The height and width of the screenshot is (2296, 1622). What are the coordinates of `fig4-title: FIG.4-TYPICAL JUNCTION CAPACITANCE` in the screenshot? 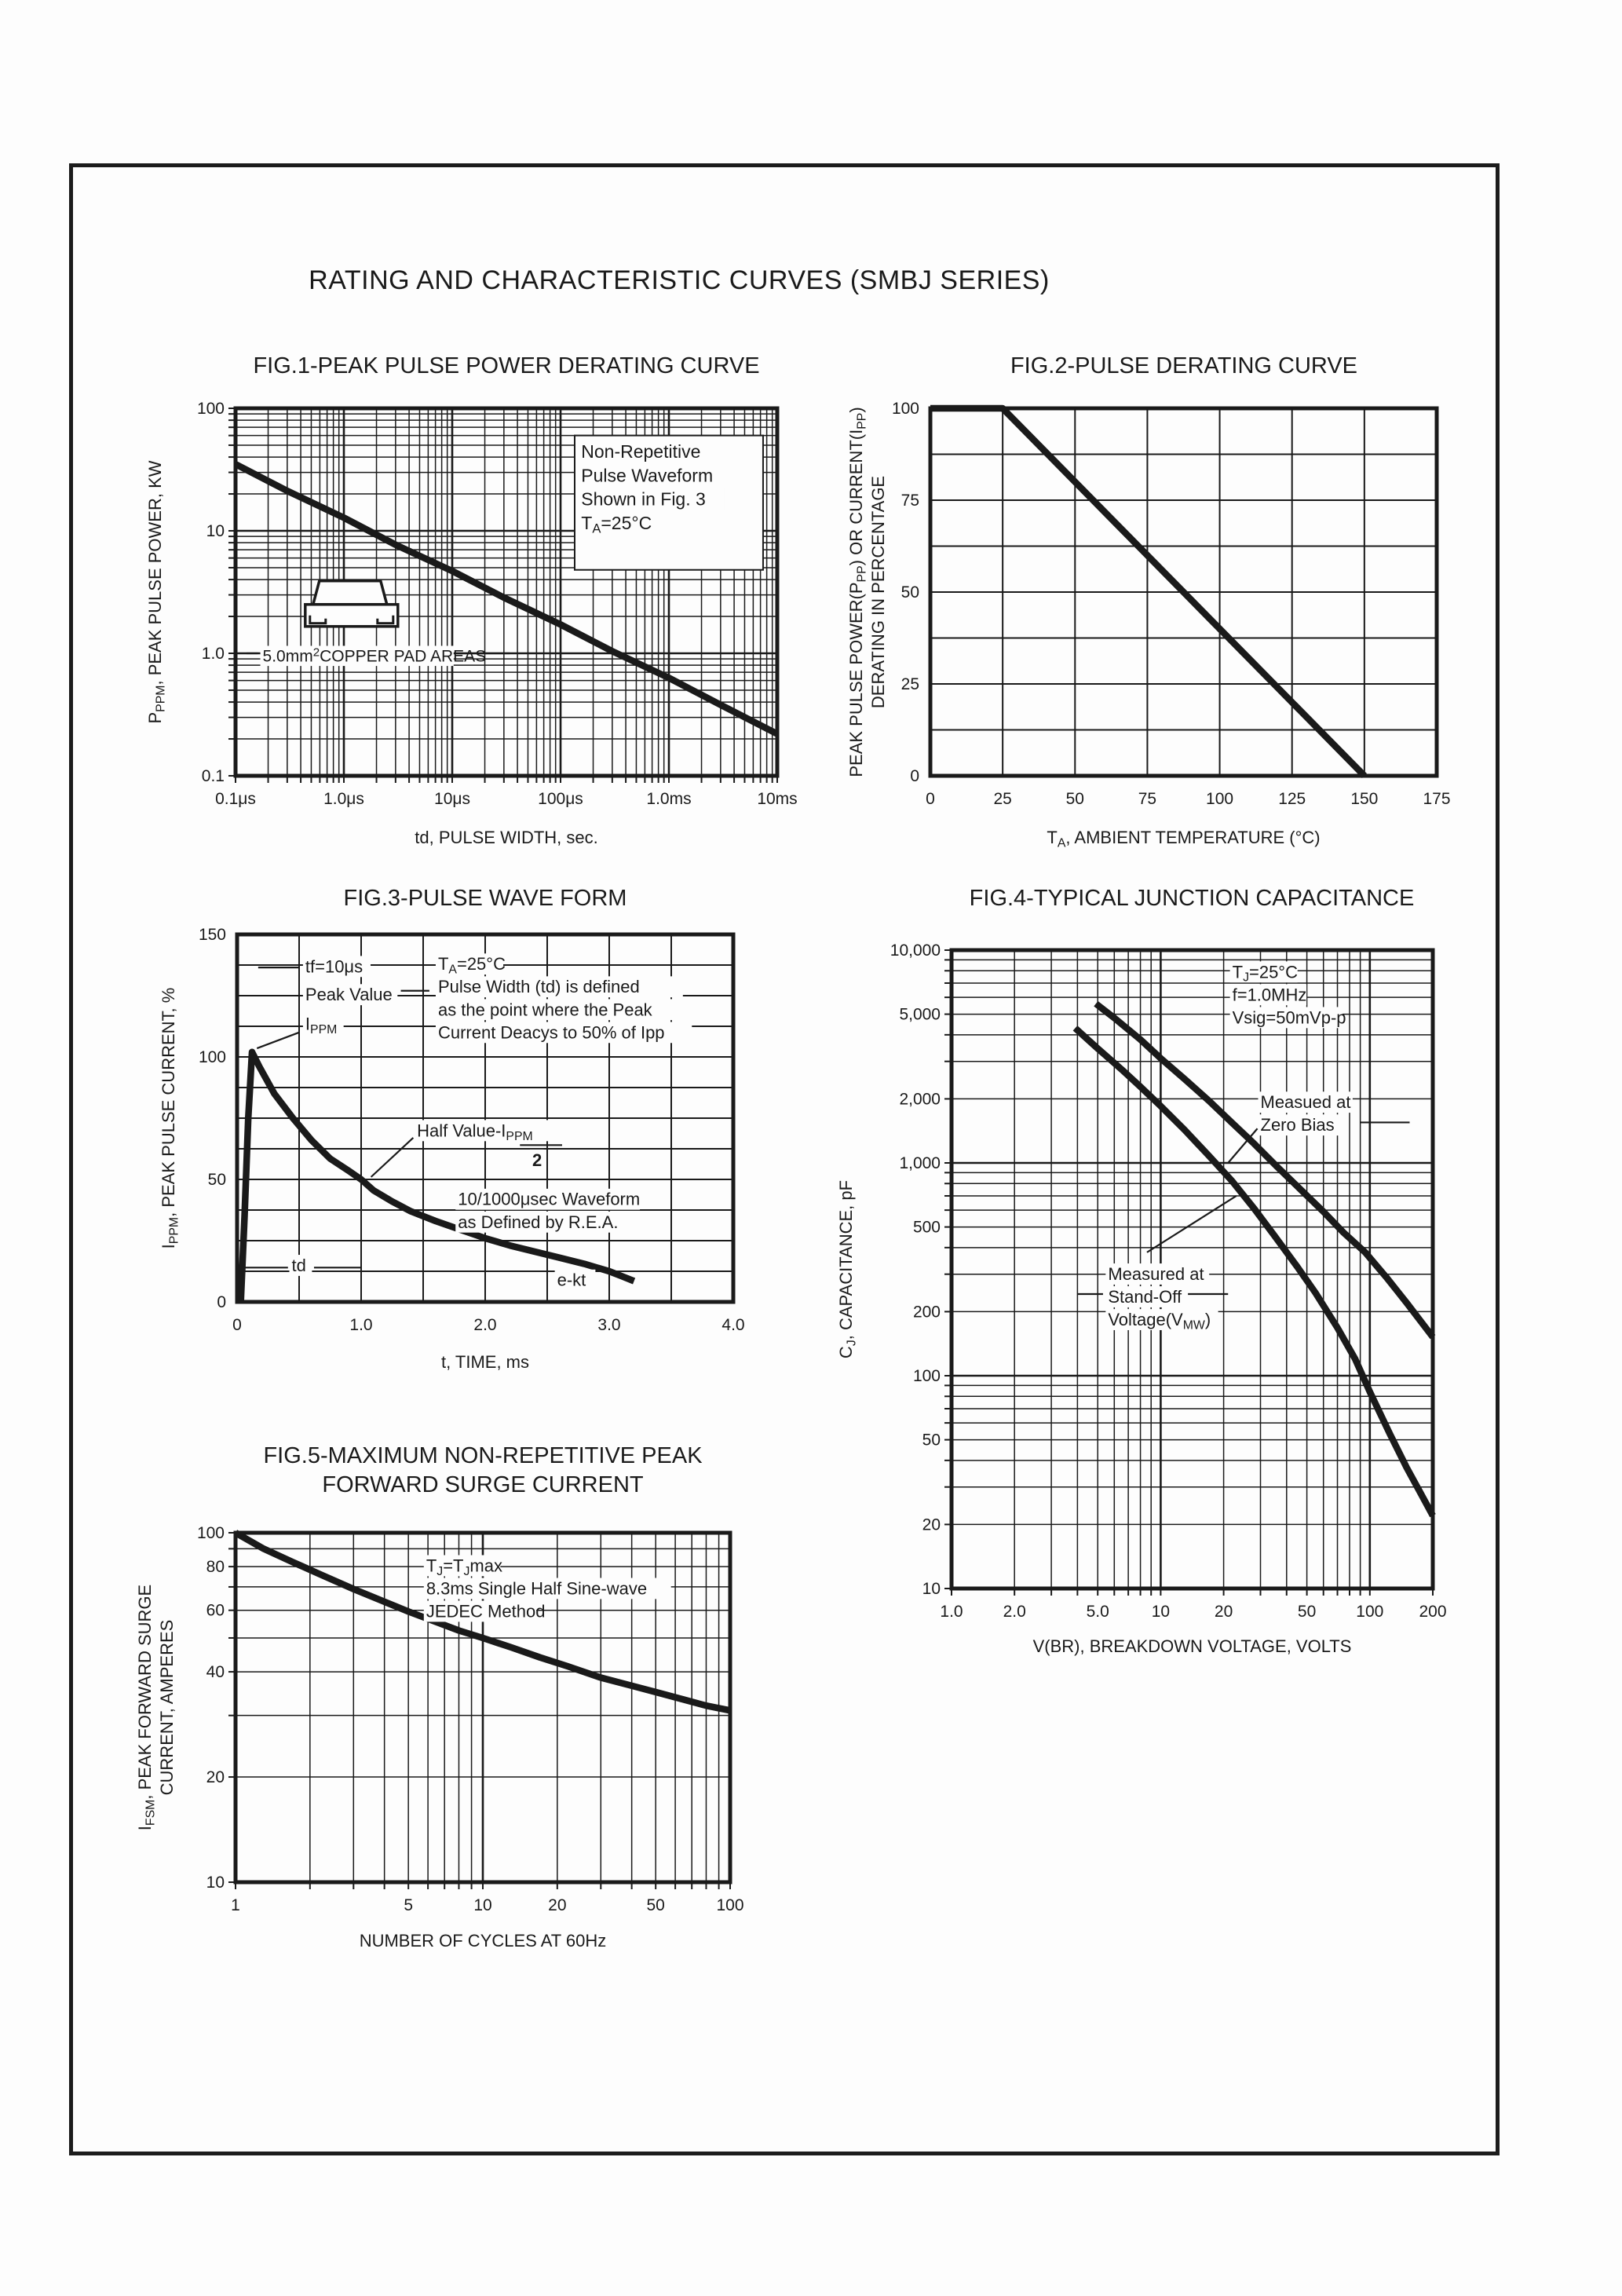 It's located at (1192, 898).